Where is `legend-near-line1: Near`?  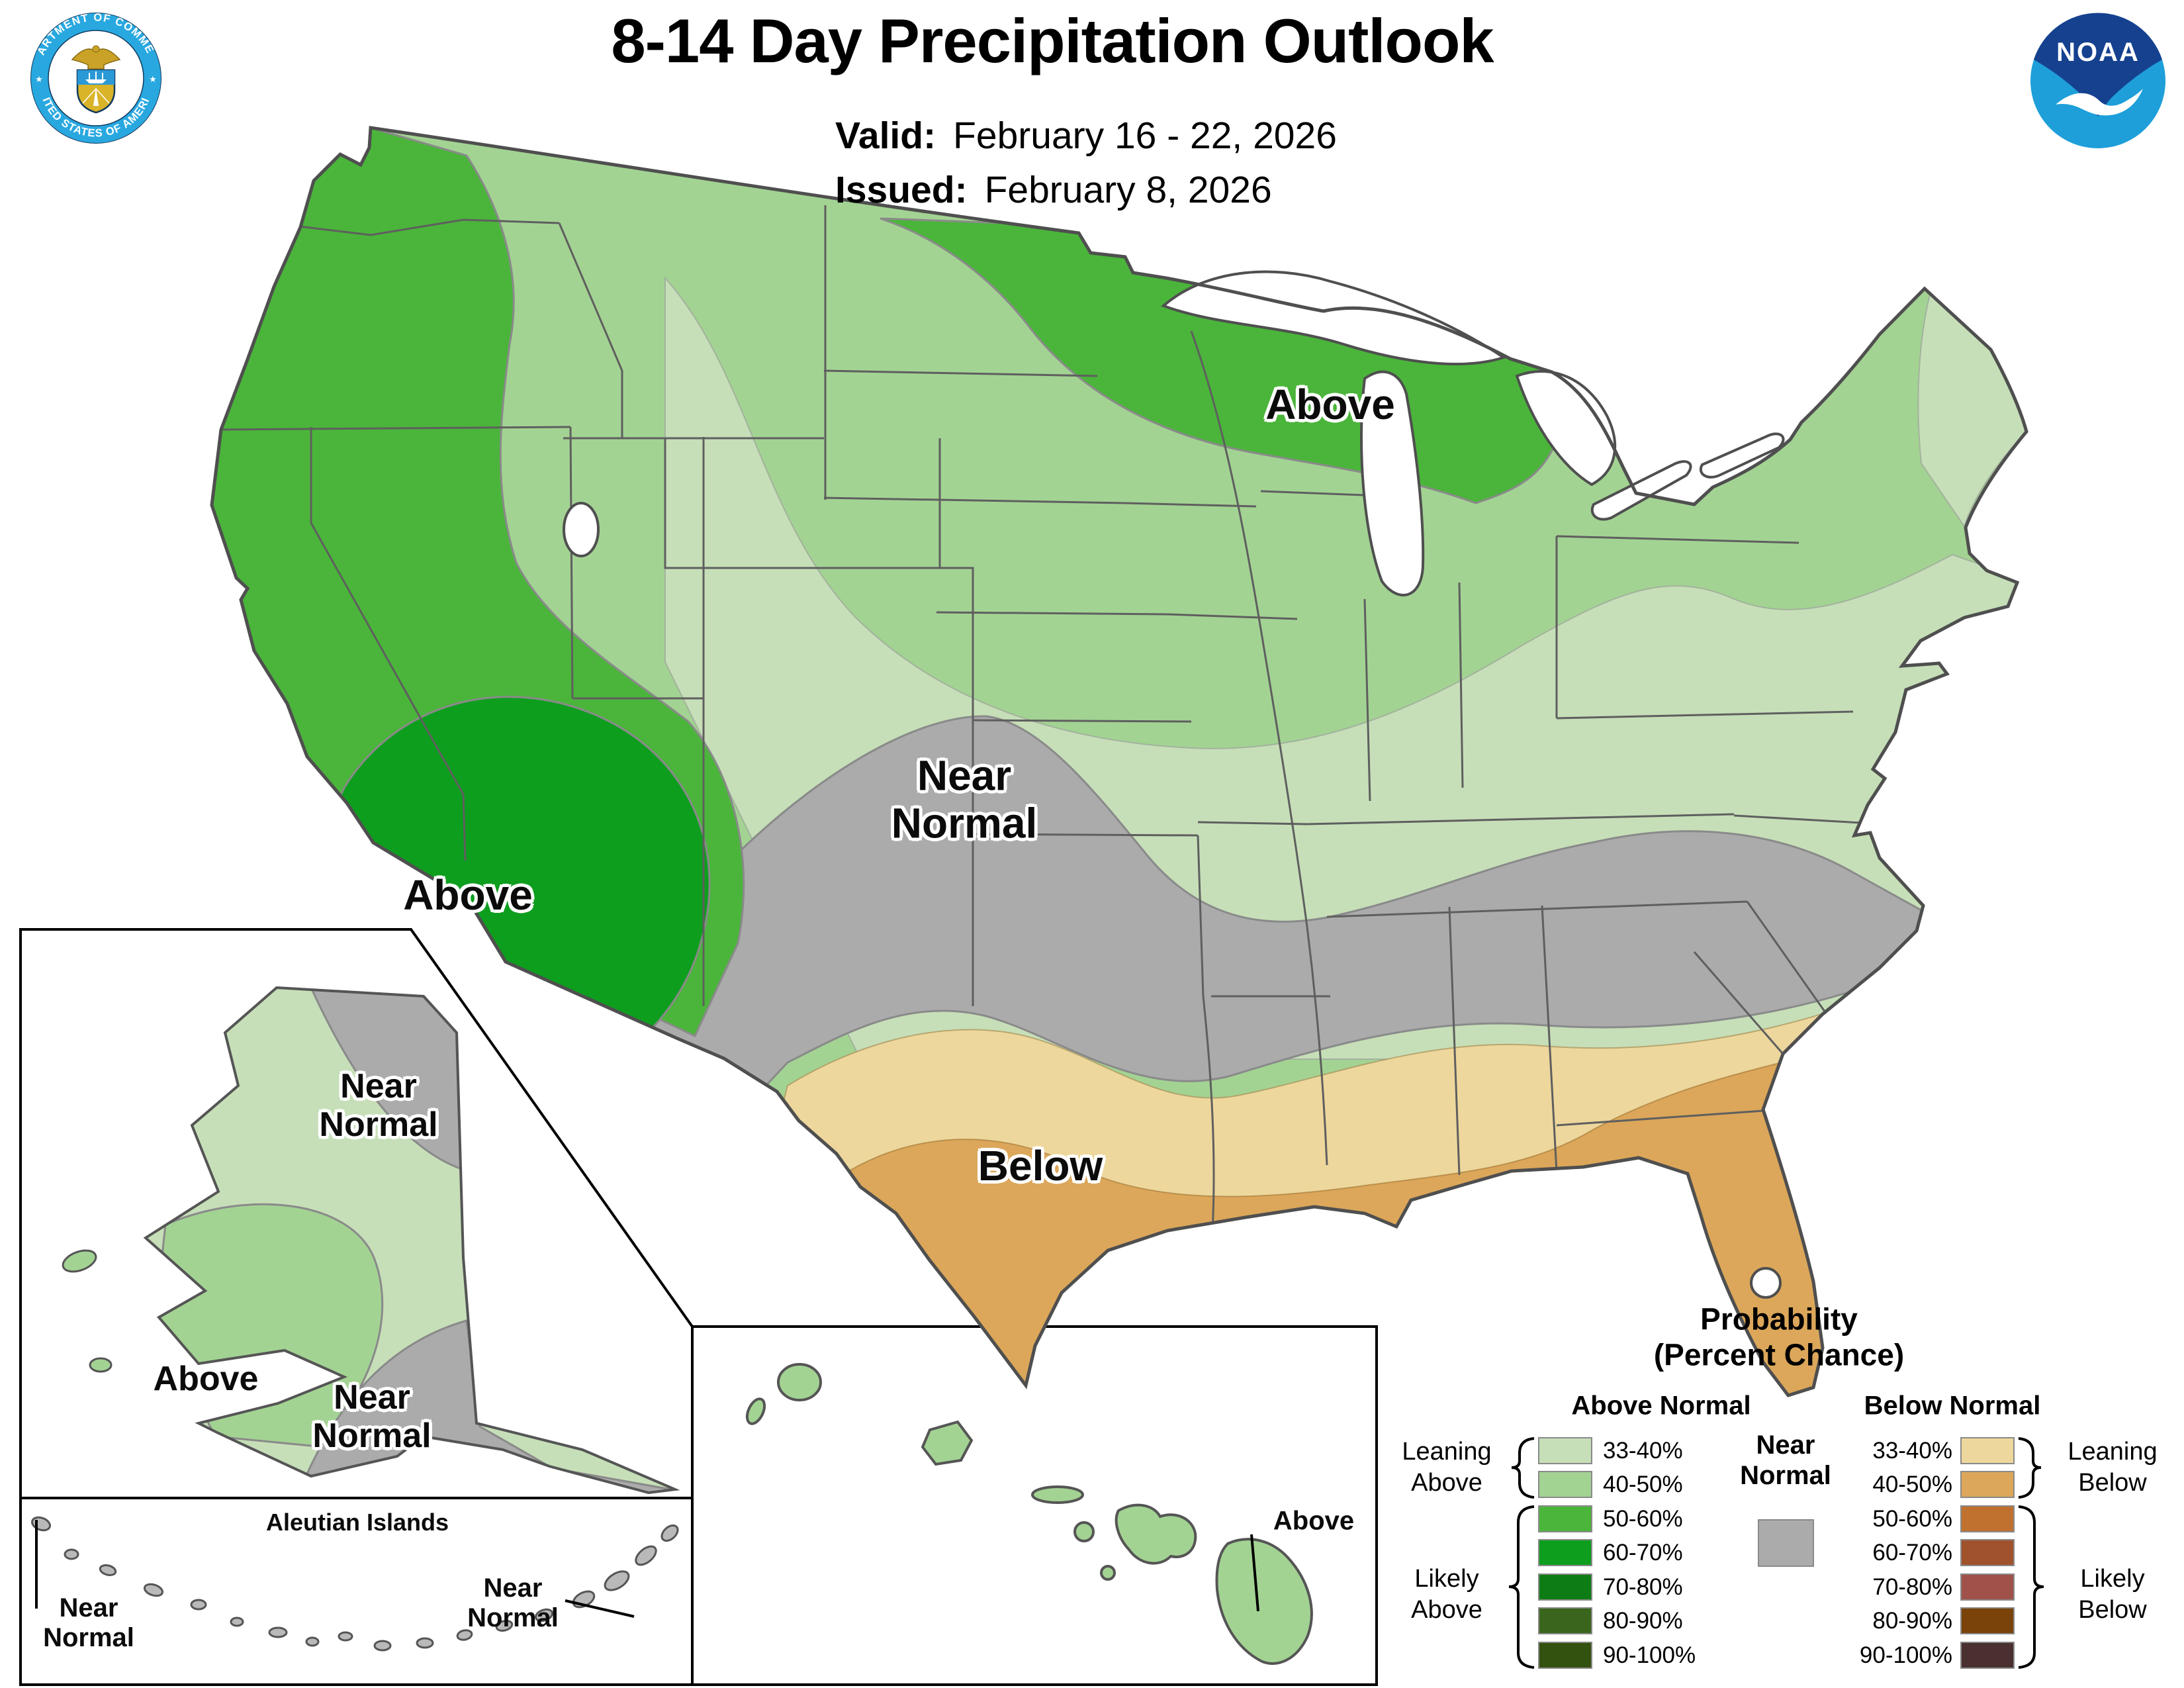 legend-near-line1: Near is located at coordinates (1786, 1445).